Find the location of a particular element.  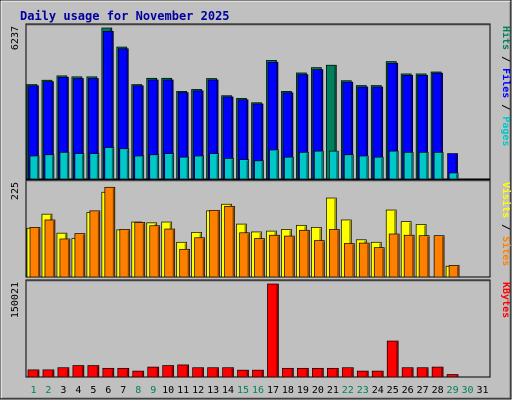

day-label: 30 is located at coordinates (468, 390).